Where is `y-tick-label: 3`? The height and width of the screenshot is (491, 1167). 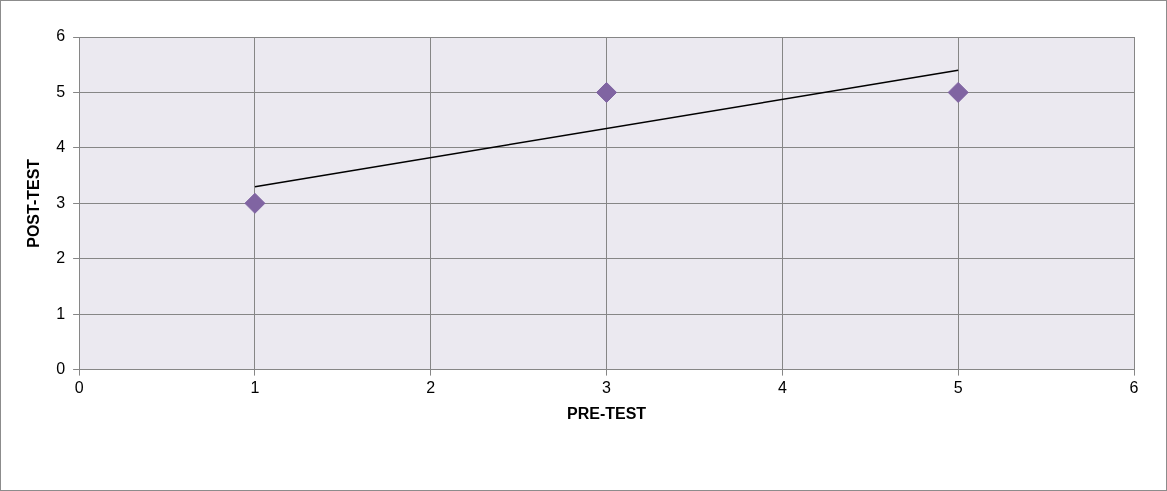
y-tick-label: 3 is located at coordinates (61, 202).